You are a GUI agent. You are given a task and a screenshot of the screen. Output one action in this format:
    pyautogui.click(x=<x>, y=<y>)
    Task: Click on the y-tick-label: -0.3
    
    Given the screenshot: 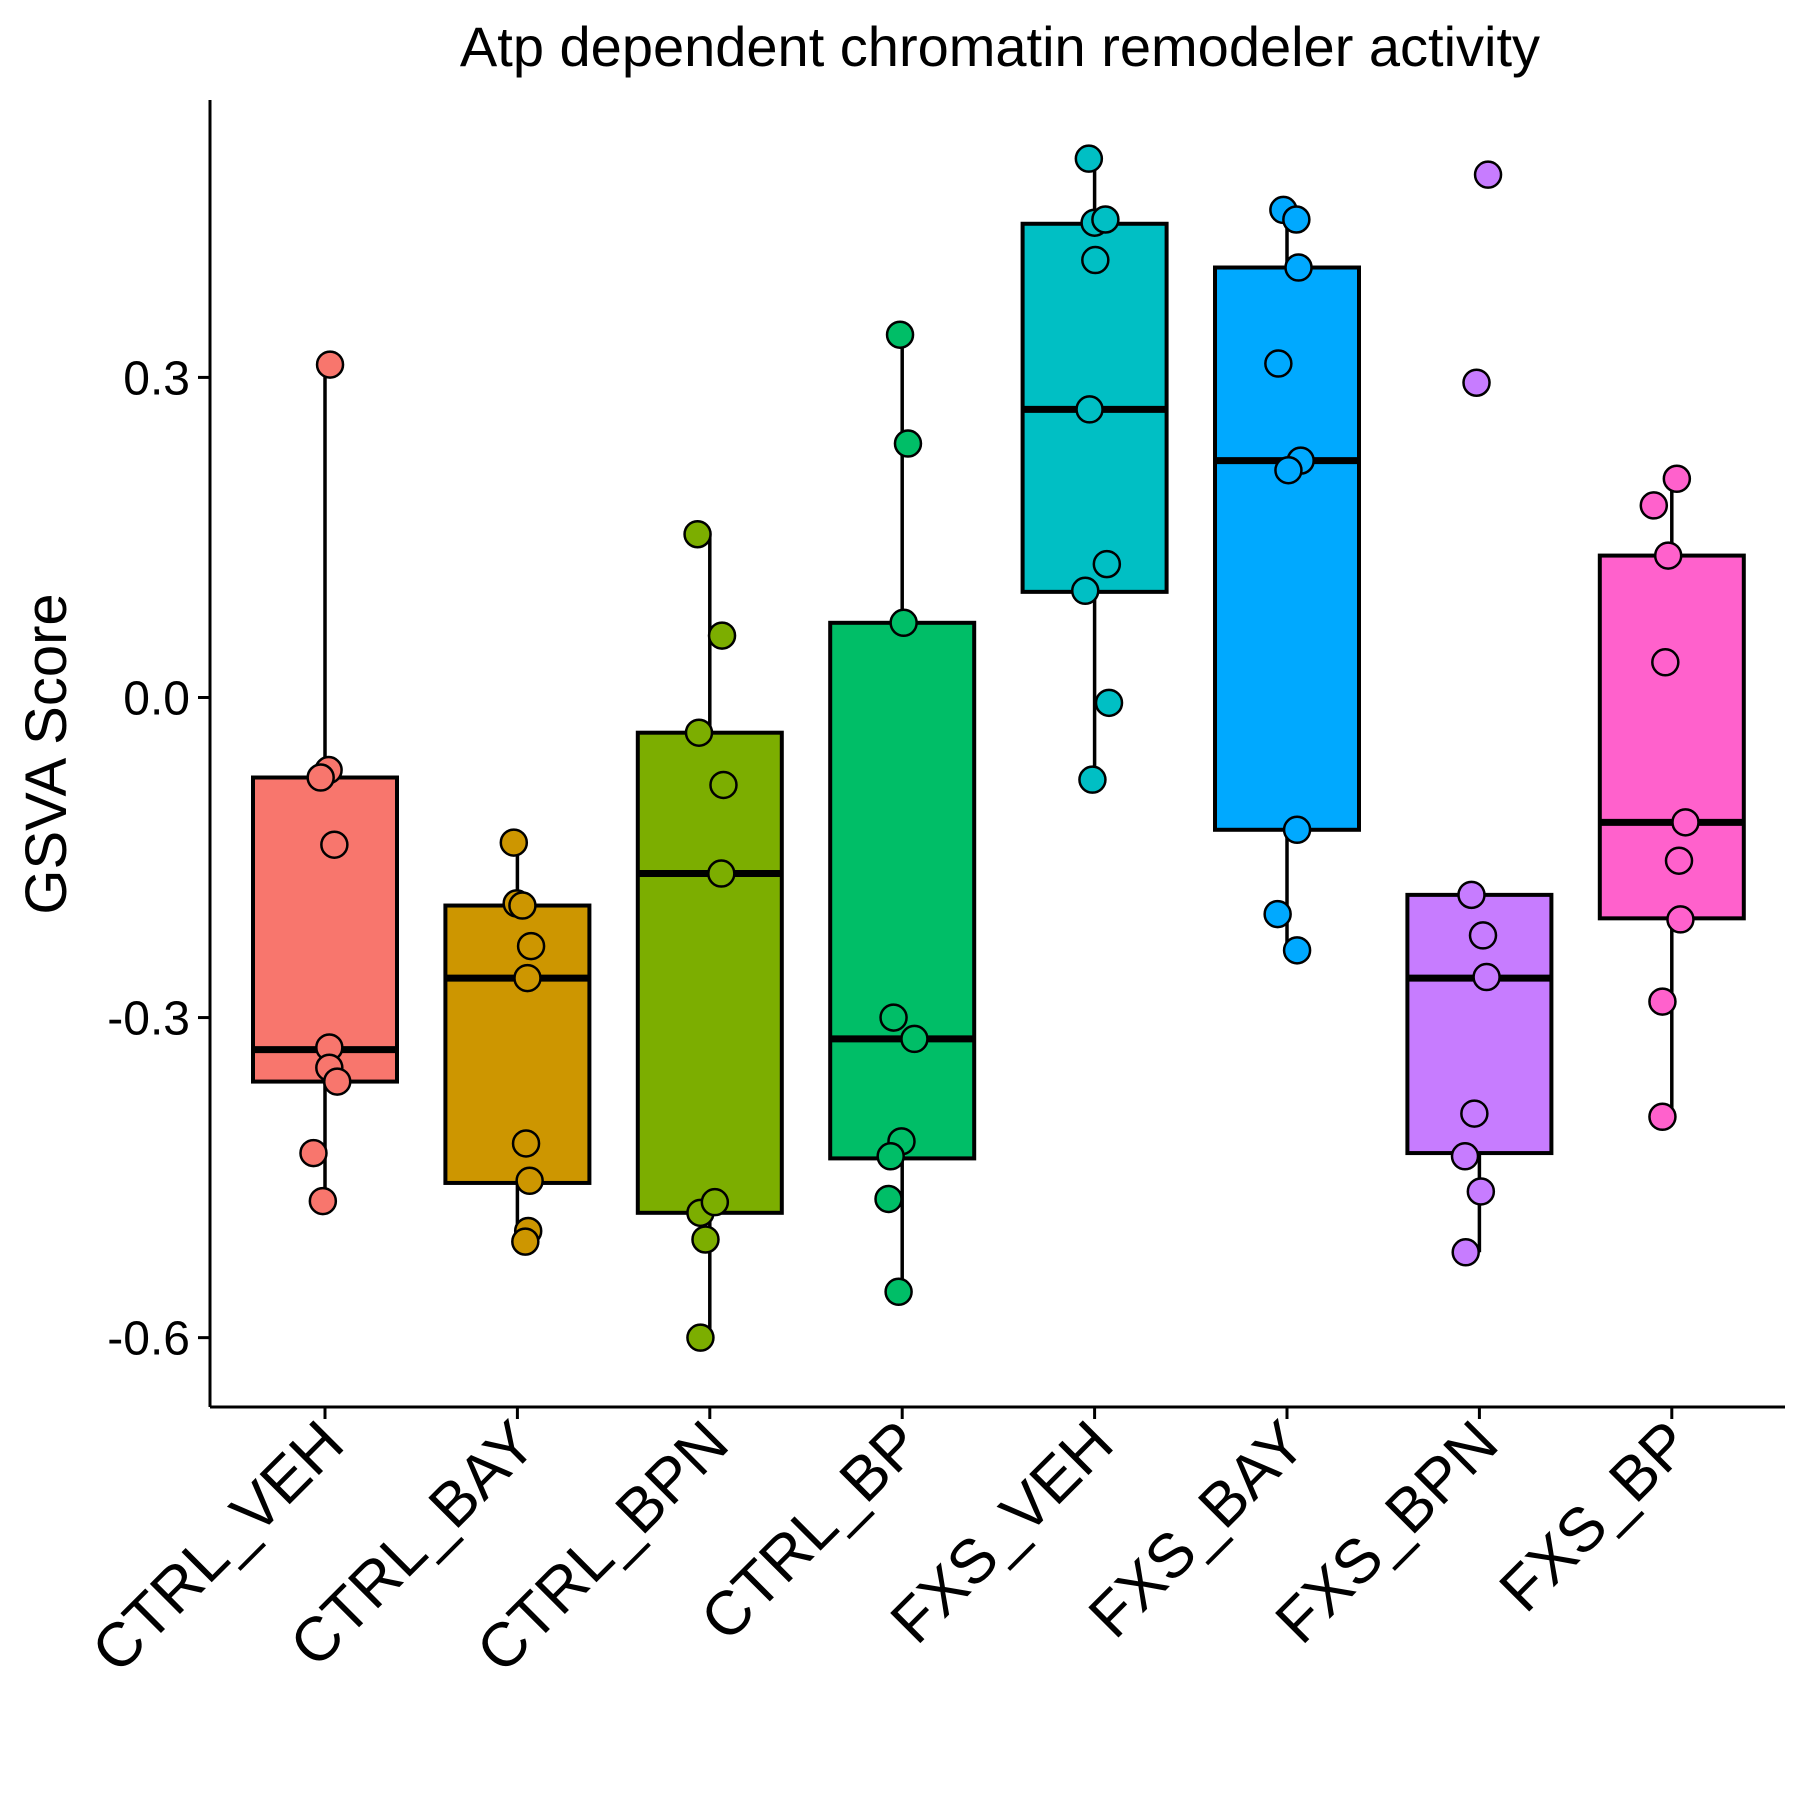 What is the action you would take?
    pyautogui.click(x=148, y=1019)
    